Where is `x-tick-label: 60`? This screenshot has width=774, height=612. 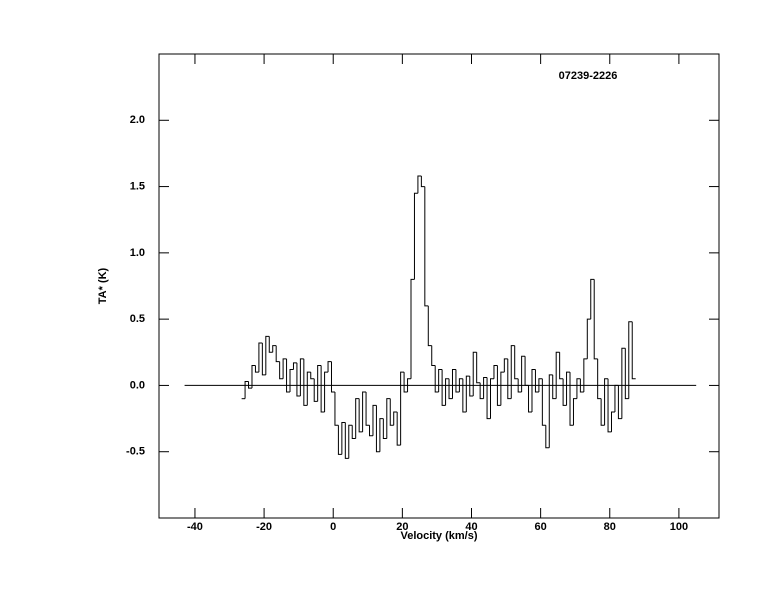
x-tick-label: 60 is located at coordinates (541, 527).